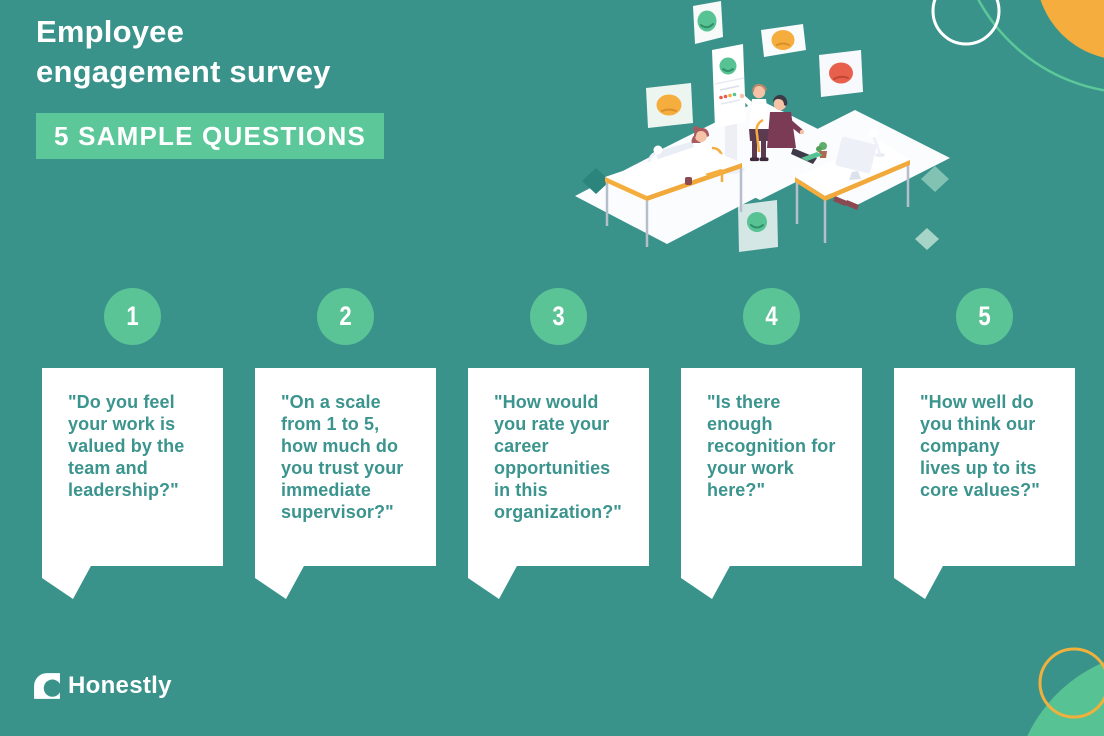  I want to click on sample-questions-badge: 5 SAMPLE QUESTIONS, so click(210, 136).